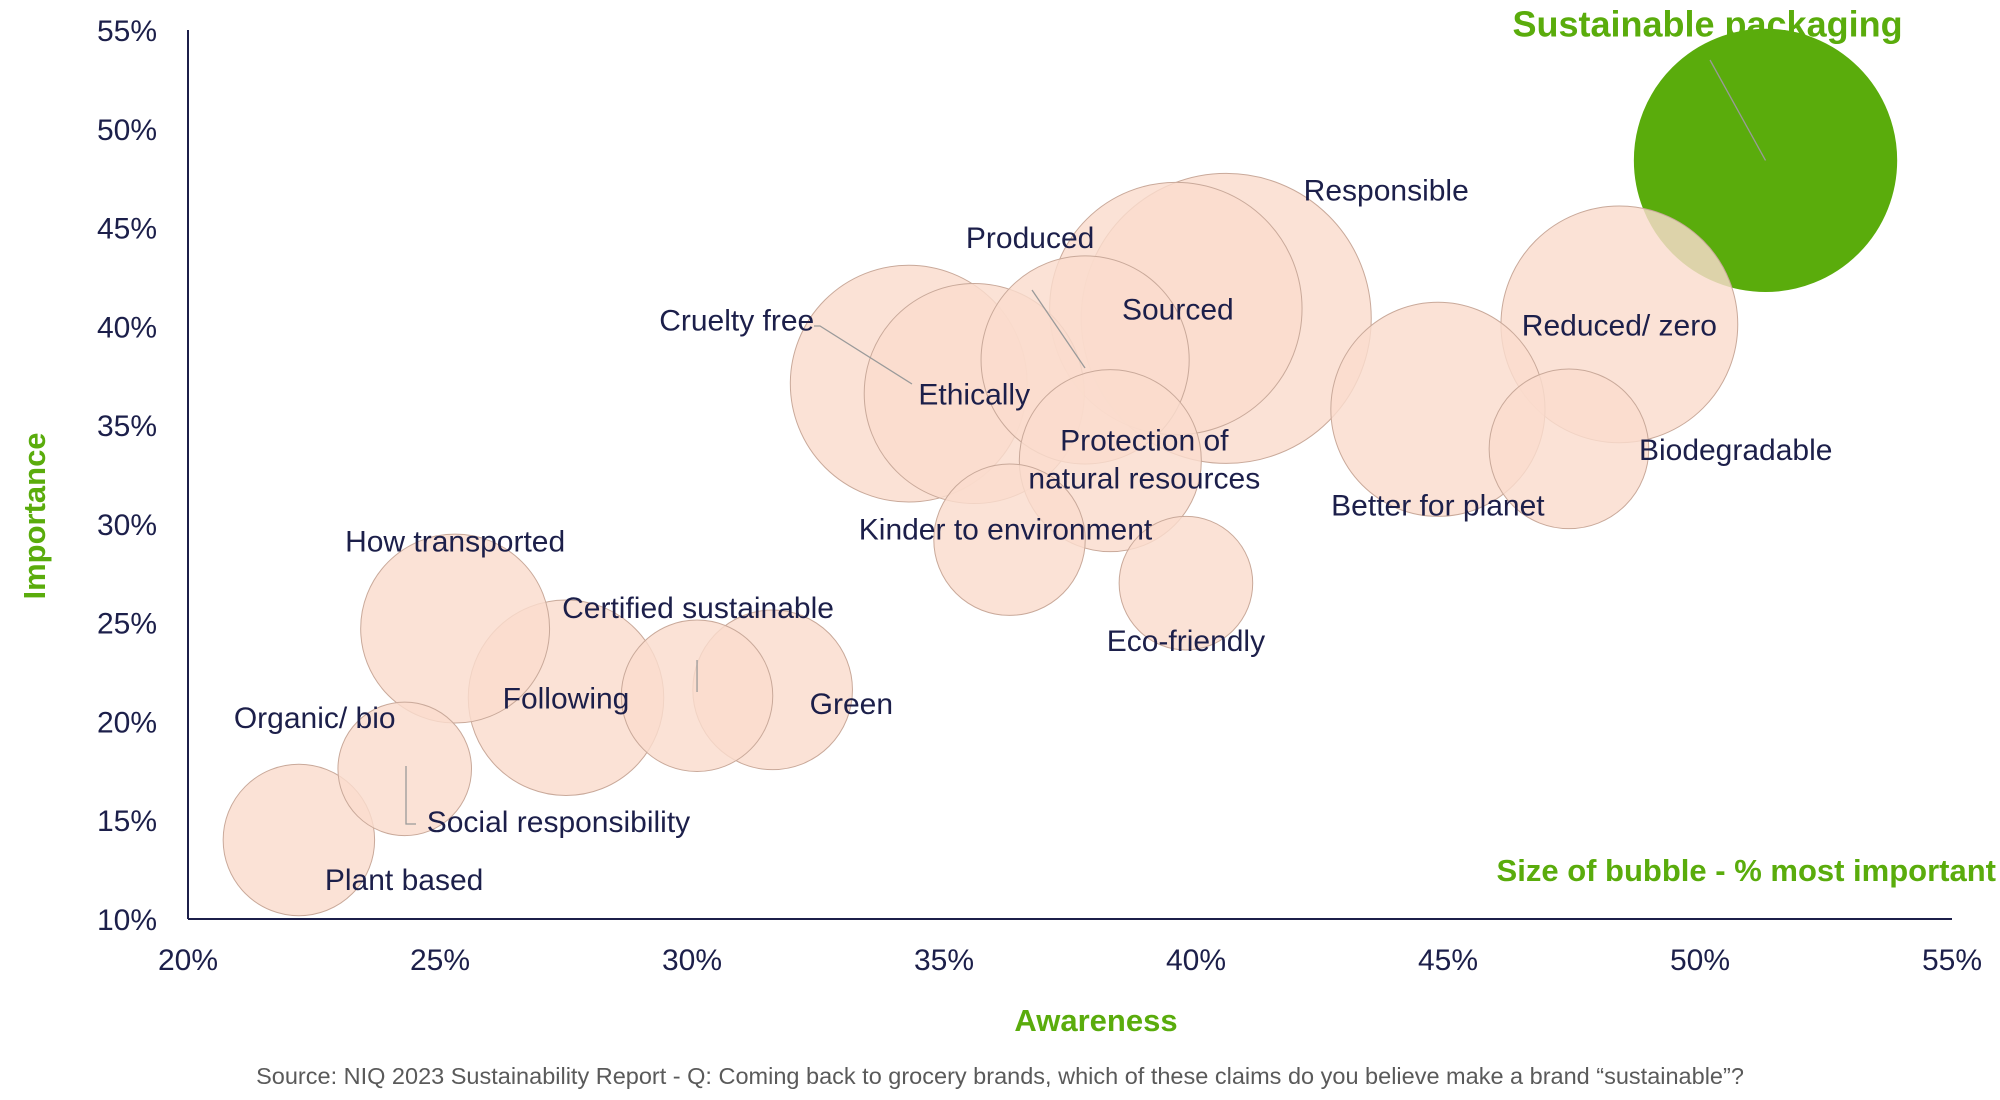  I want to click on y-tick-label: 15%, so click(127, 821).